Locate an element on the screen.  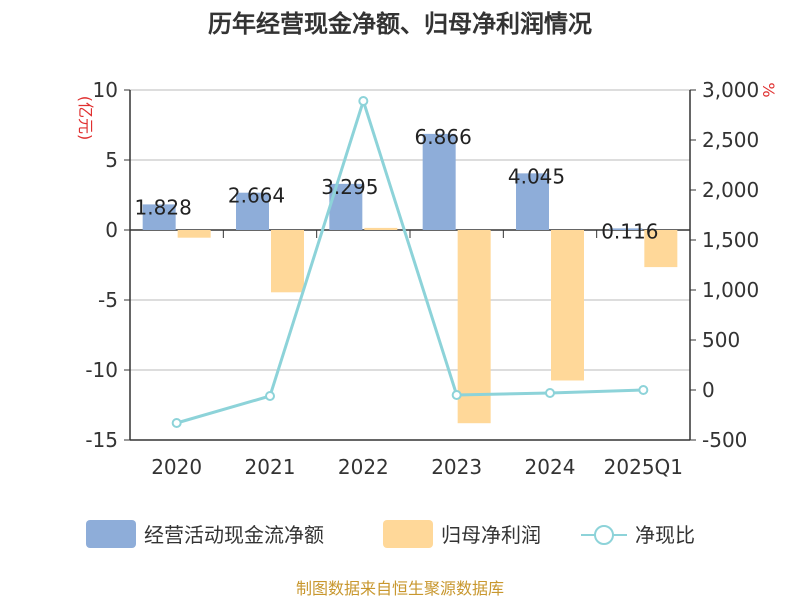
x-tick-label: 2021 is located at coordinates (270, 467).